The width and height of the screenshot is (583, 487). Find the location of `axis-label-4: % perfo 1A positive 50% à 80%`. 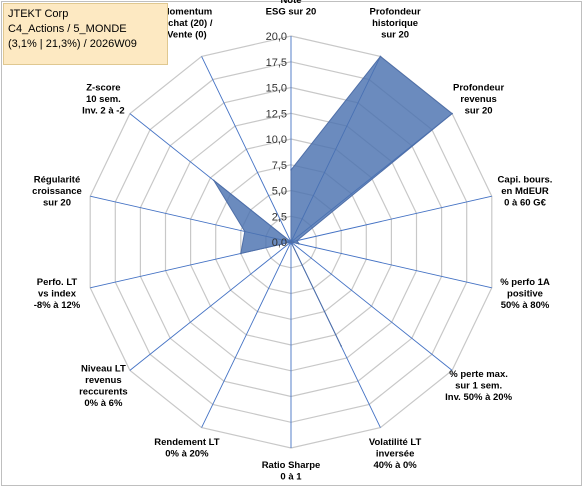

axis-label-4: % perfo 1A positive 50% à 80% is located at coordinates (525, 294).